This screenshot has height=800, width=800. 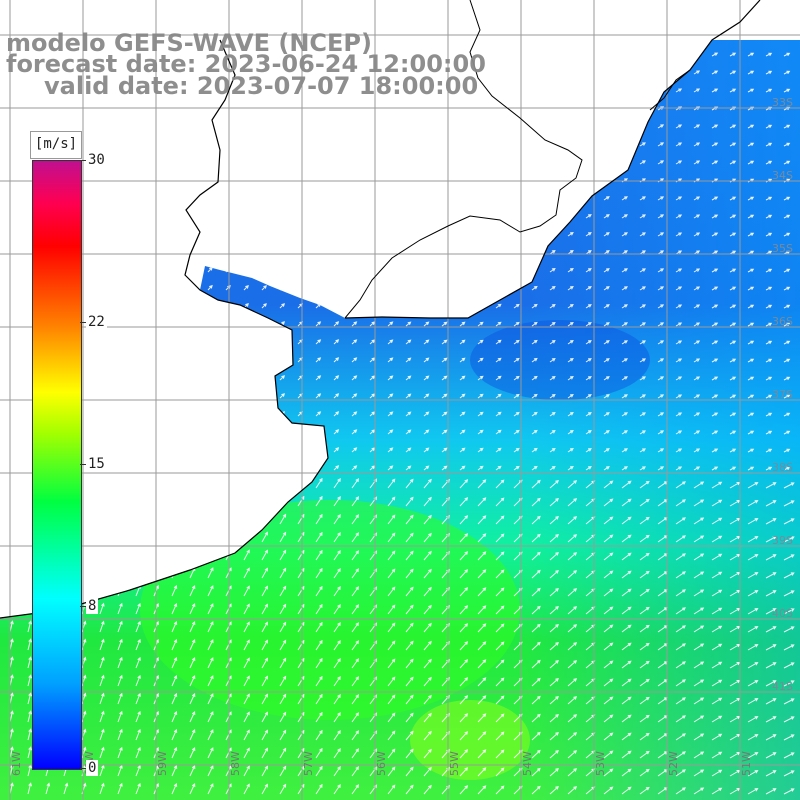 What do you see at coordinates (83, 323) in the screenshot?
I see `colorbar-tick-mark` at bounding box center [83, 323].